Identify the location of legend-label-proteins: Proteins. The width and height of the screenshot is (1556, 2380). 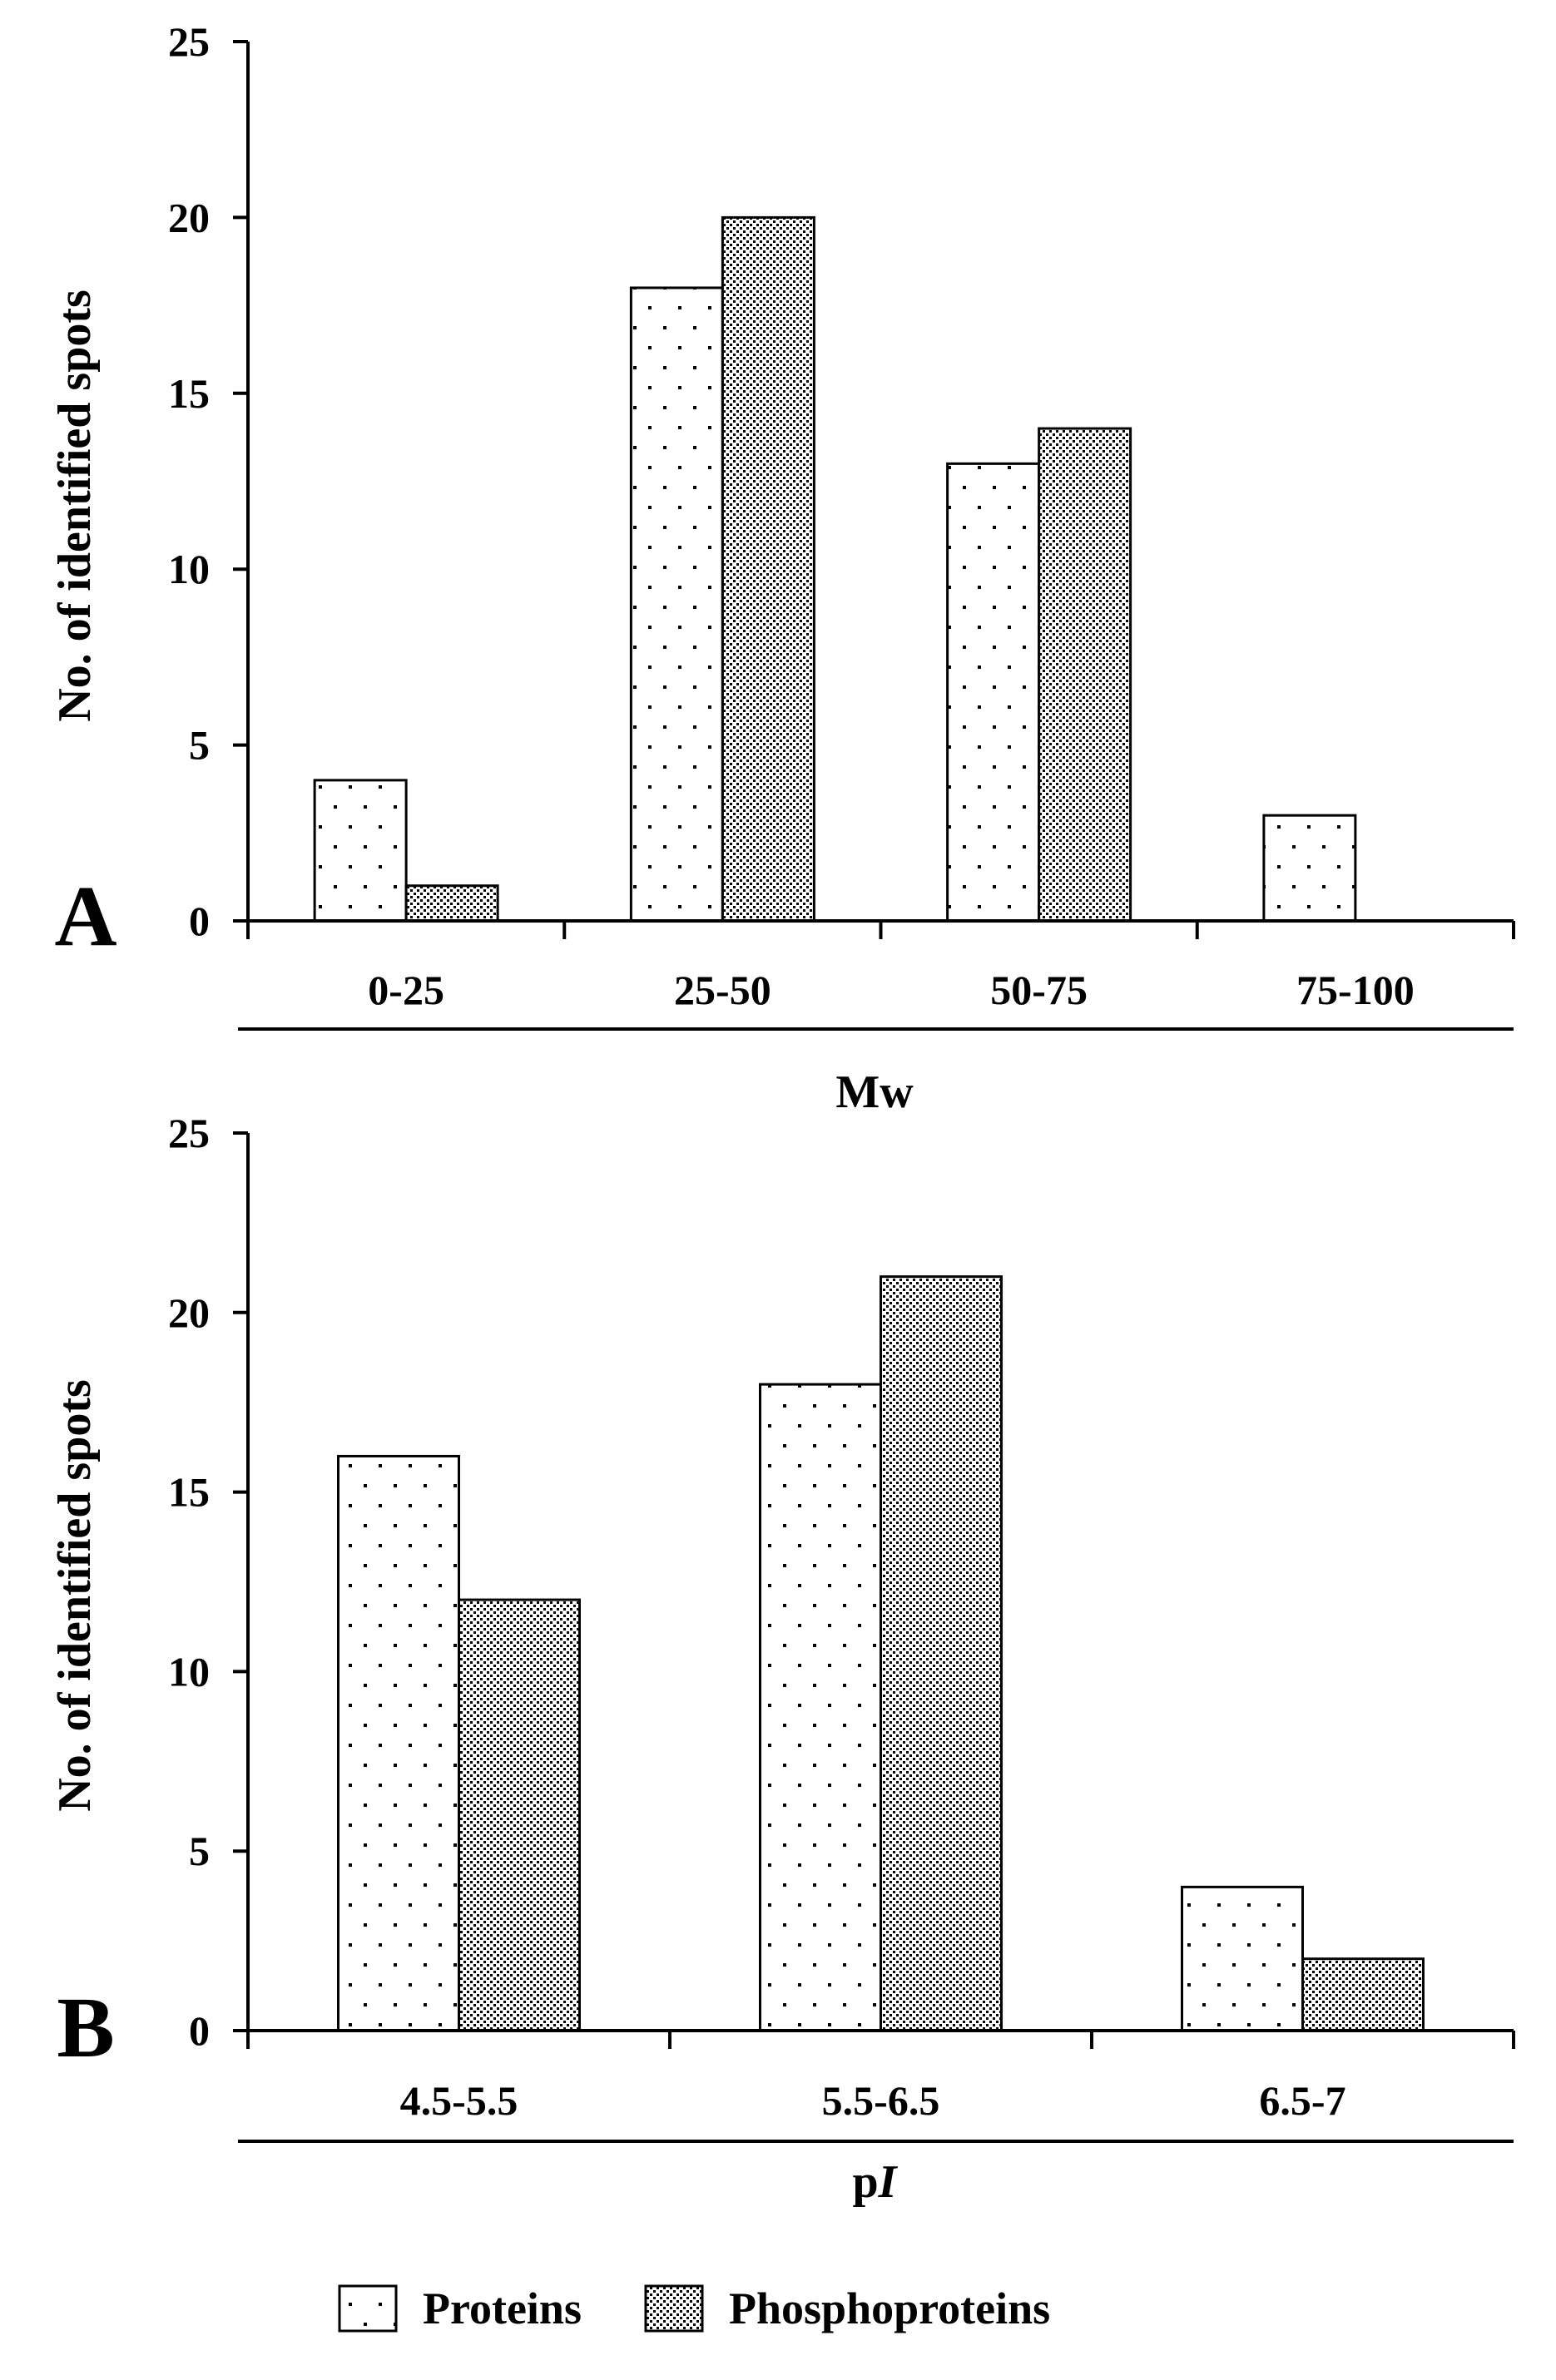
(502, 2308).